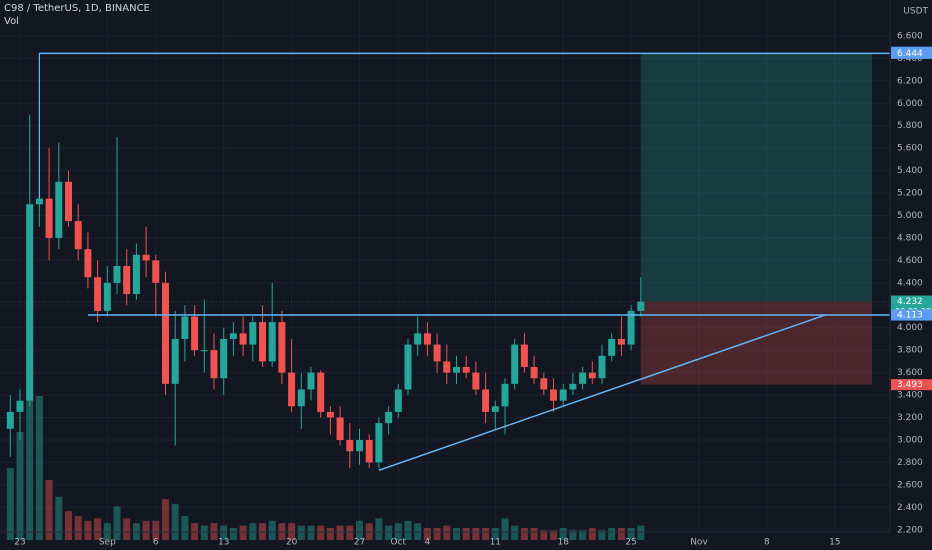 The width and height of the screenshot is (932, 550). What do you see at coordinates (910, 485) in the screenshot?
I see `y-tick-label: 2.600` at bounding box center [910, 485].